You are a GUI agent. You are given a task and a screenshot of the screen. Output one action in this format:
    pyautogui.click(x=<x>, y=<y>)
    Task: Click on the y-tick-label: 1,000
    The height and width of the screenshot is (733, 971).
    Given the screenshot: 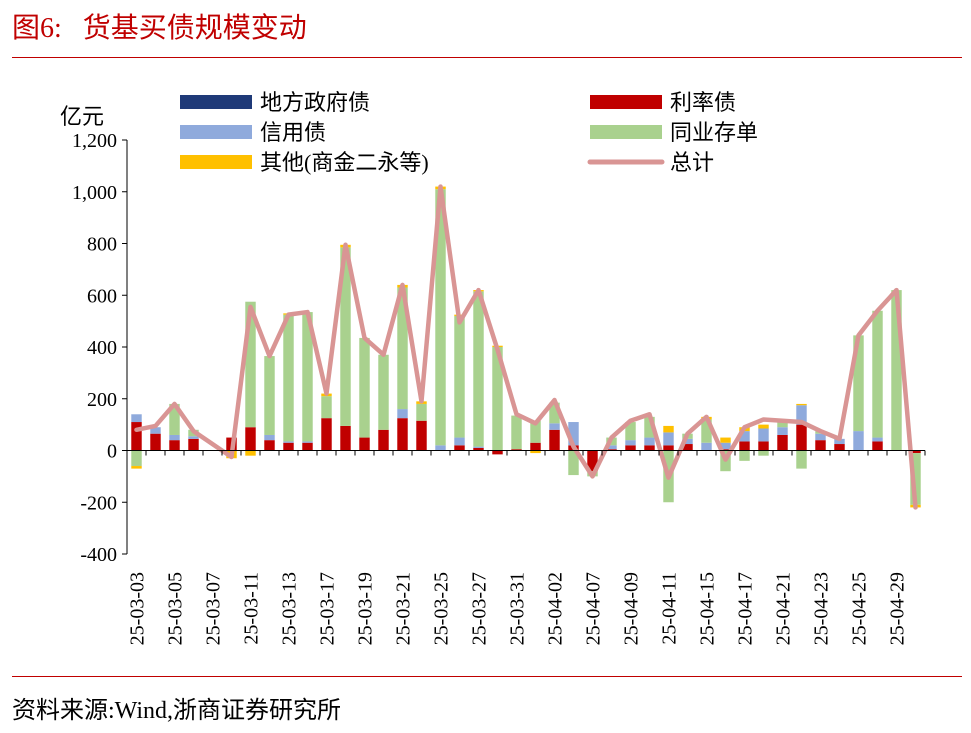 What is the action you would take?
    pyautogui.click(x=94, y=193)
    